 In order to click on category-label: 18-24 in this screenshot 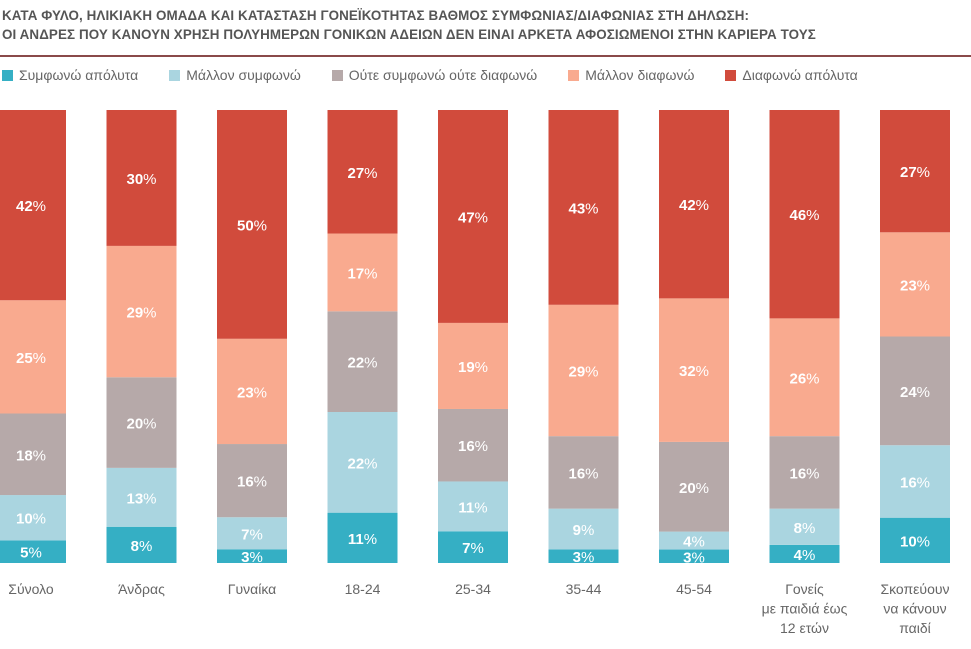, I will do `click(363, 589)`.